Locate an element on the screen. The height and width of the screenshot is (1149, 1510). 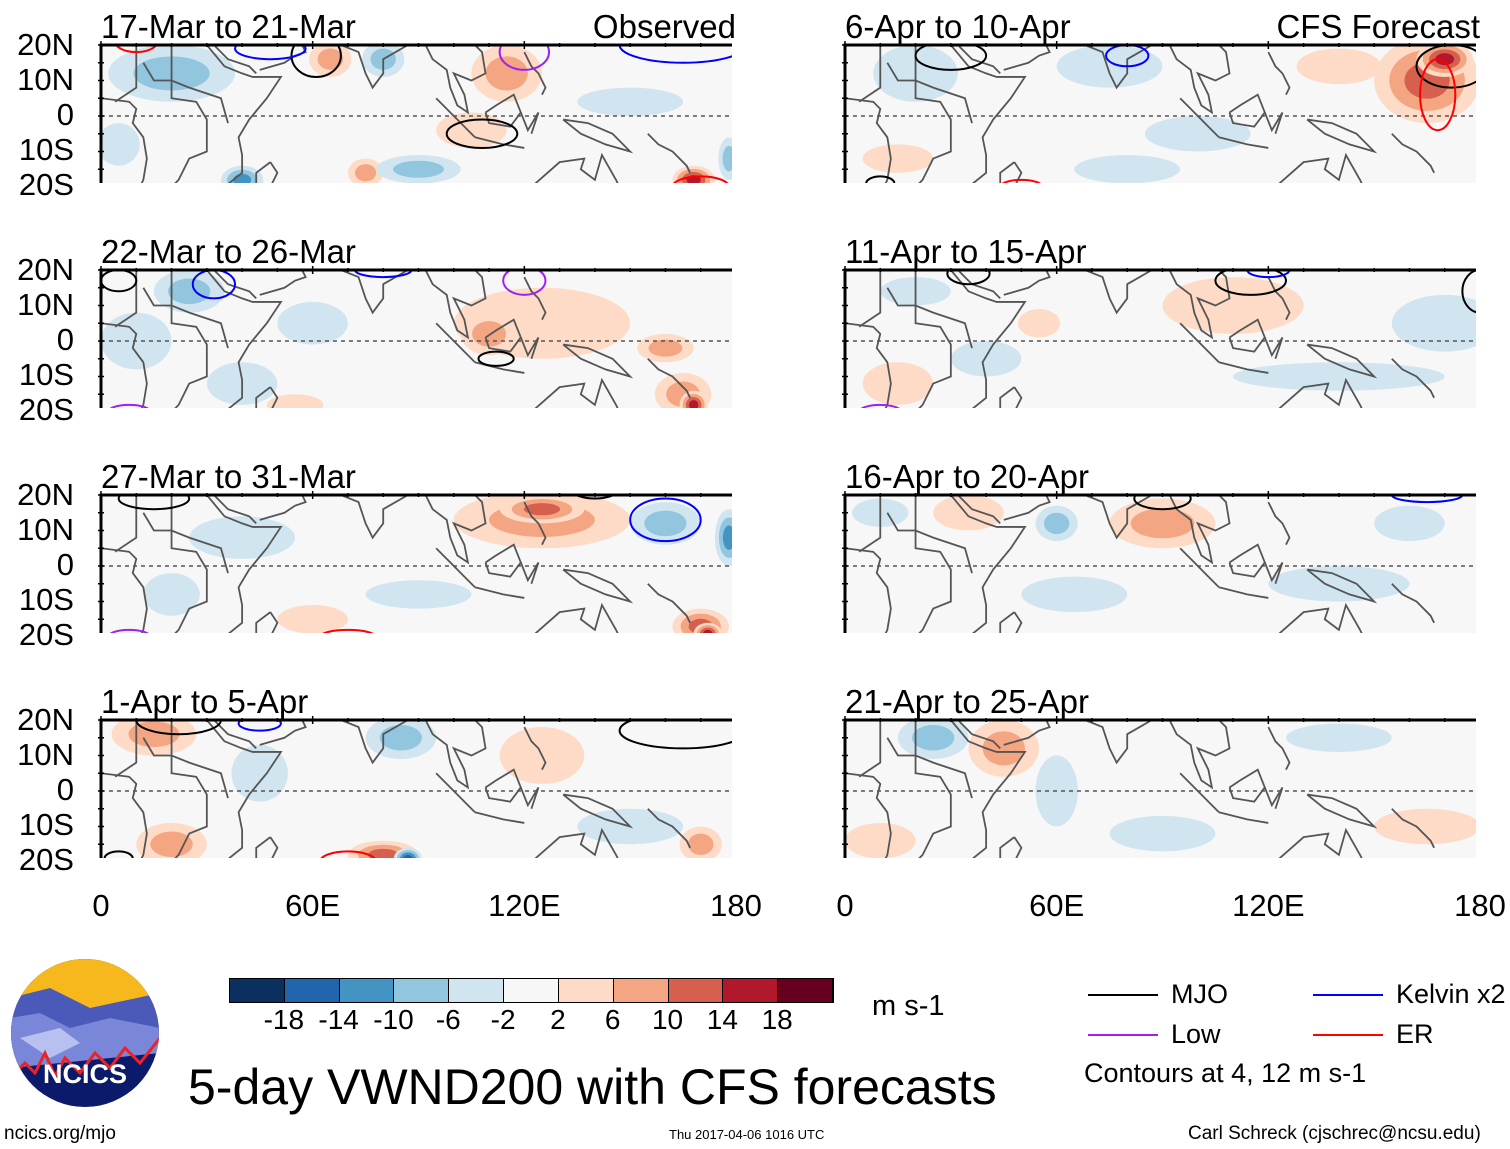
panel-title: 6-Apr to 10-Apr is located at coordinates (958, 26).